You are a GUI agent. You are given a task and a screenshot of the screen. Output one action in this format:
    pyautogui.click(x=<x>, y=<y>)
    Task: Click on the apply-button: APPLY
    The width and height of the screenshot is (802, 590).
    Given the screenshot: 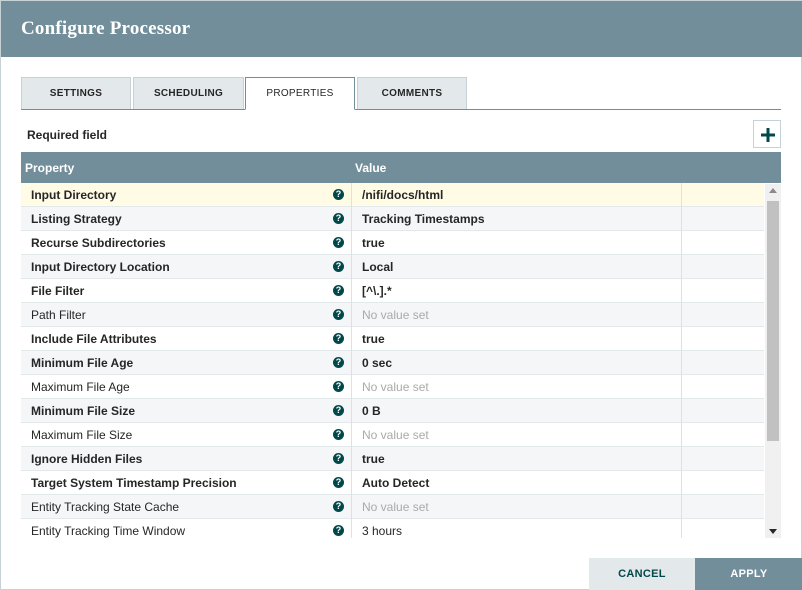 What is the action you would take?
    pyautogui.click(x=748, y=574)
    